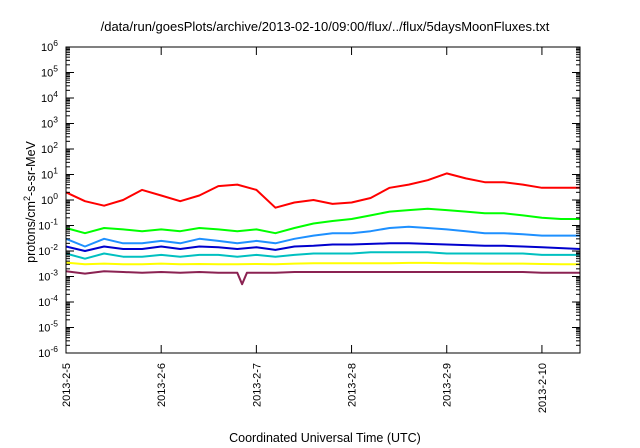 The width and height of the screenshot is (640, 448). What do you see at coordinates (543, 388) in the screenshot?
I see `x-tick-label: 2013-2-10` at bounding box center [543, 388].